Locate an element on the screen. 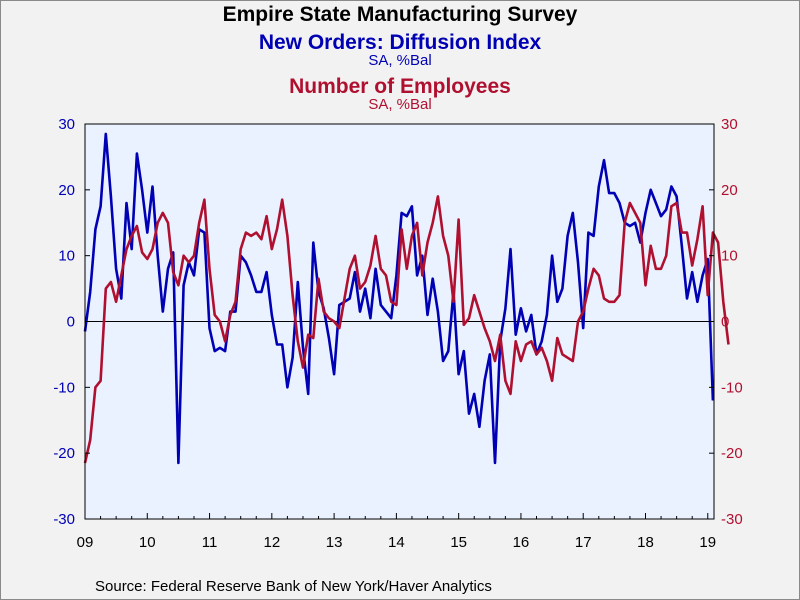  y-right-tick-label: -10 is located at coordinates (732, 387).